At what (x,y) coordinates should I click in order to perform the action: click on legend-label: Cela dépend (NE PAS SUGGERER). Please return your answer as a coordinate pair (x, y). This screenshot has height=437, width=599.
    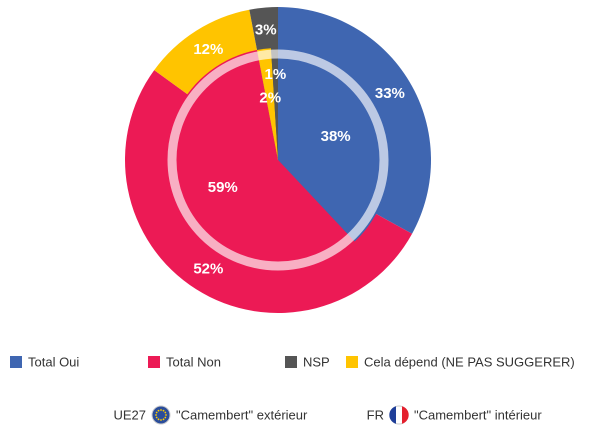
    Looking at the image, I should click on (469, 361).